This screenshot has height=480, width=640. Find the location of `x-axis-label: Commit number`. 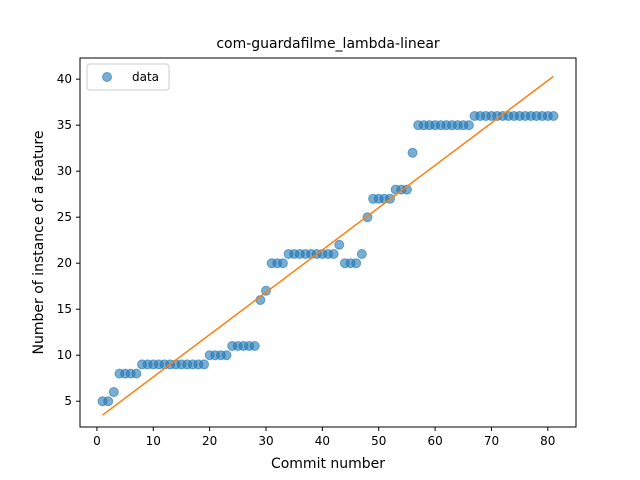

x-axis-label: Commit number is located at coordinates (328, 464).